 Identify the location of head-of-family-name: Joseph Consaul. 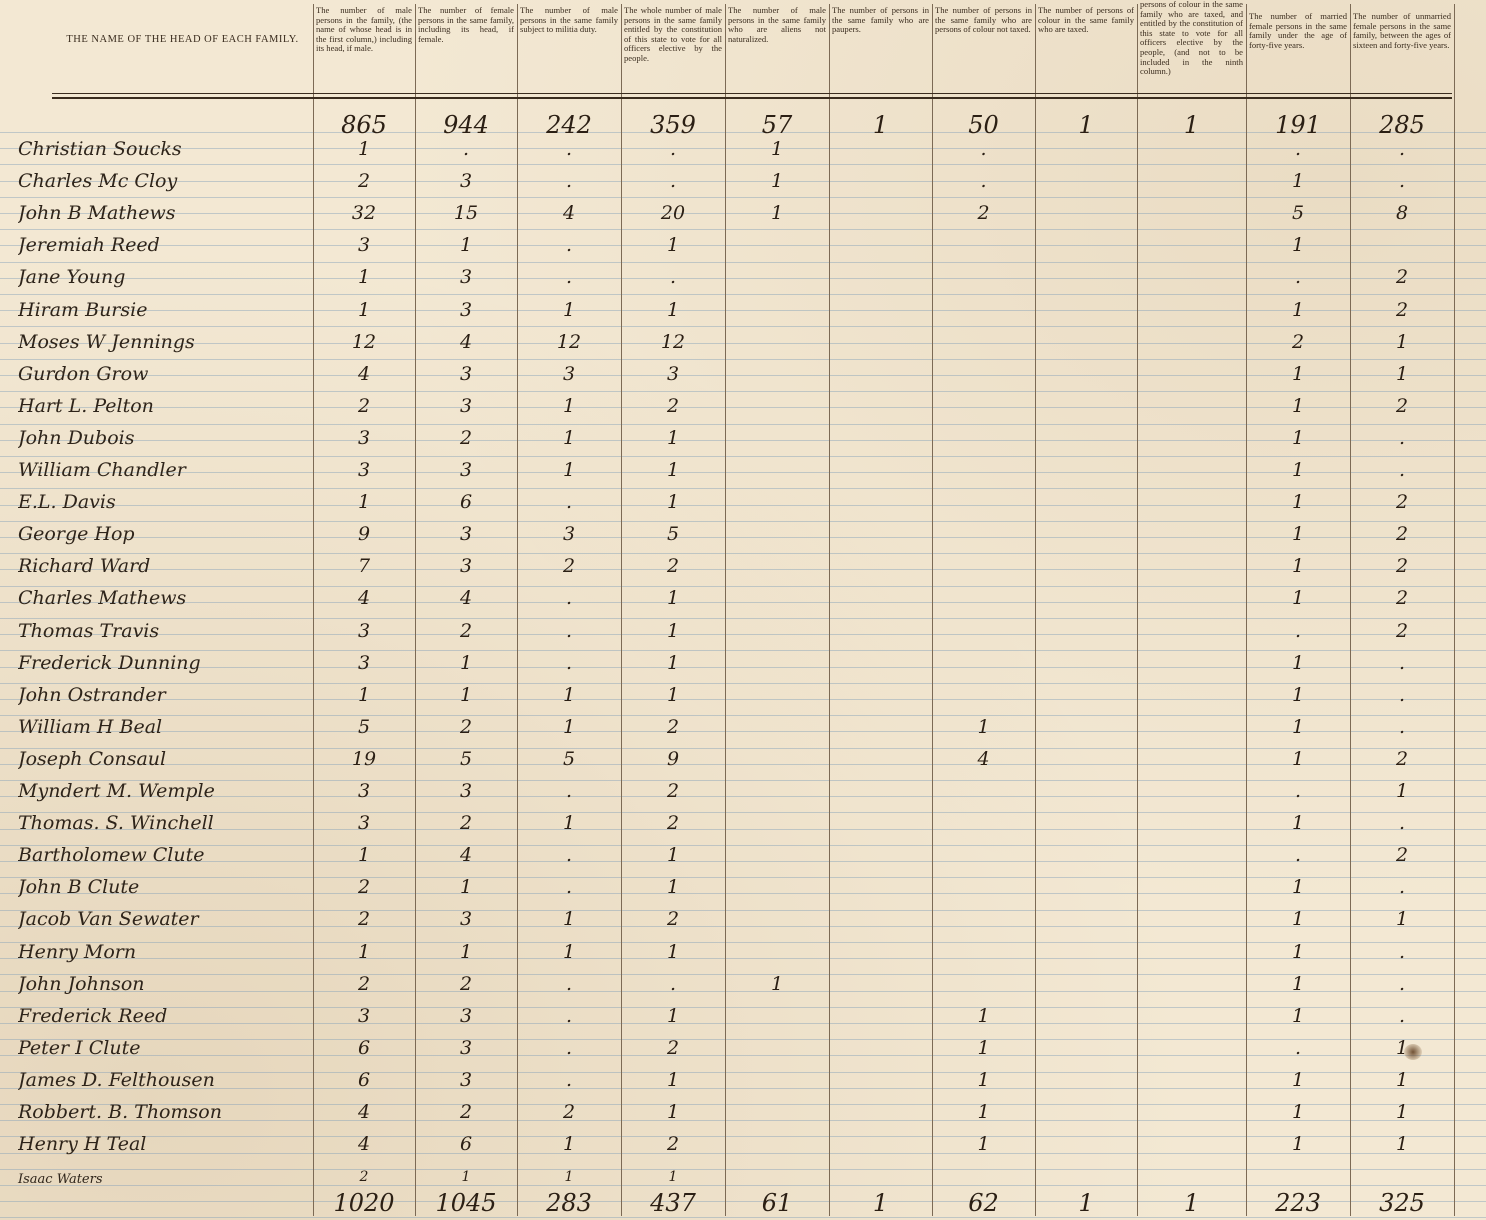
(92, 758).